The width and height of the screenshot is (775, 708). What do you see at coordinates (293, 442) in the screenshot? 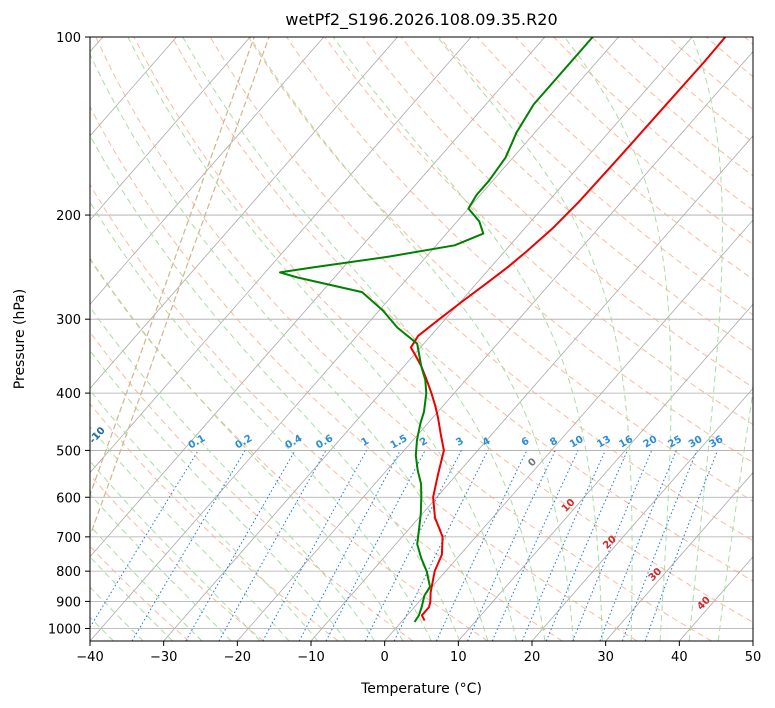
I see `mixing-ratio-label: 0.4` at bounding box center [293, 442].